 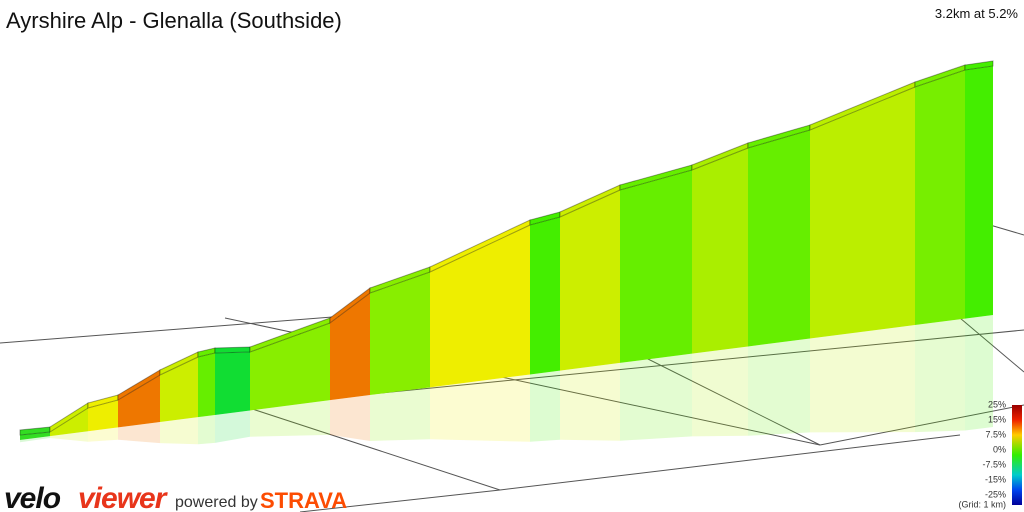 I want to click on brand-viewer: viewer, so click(x=123, y=497).